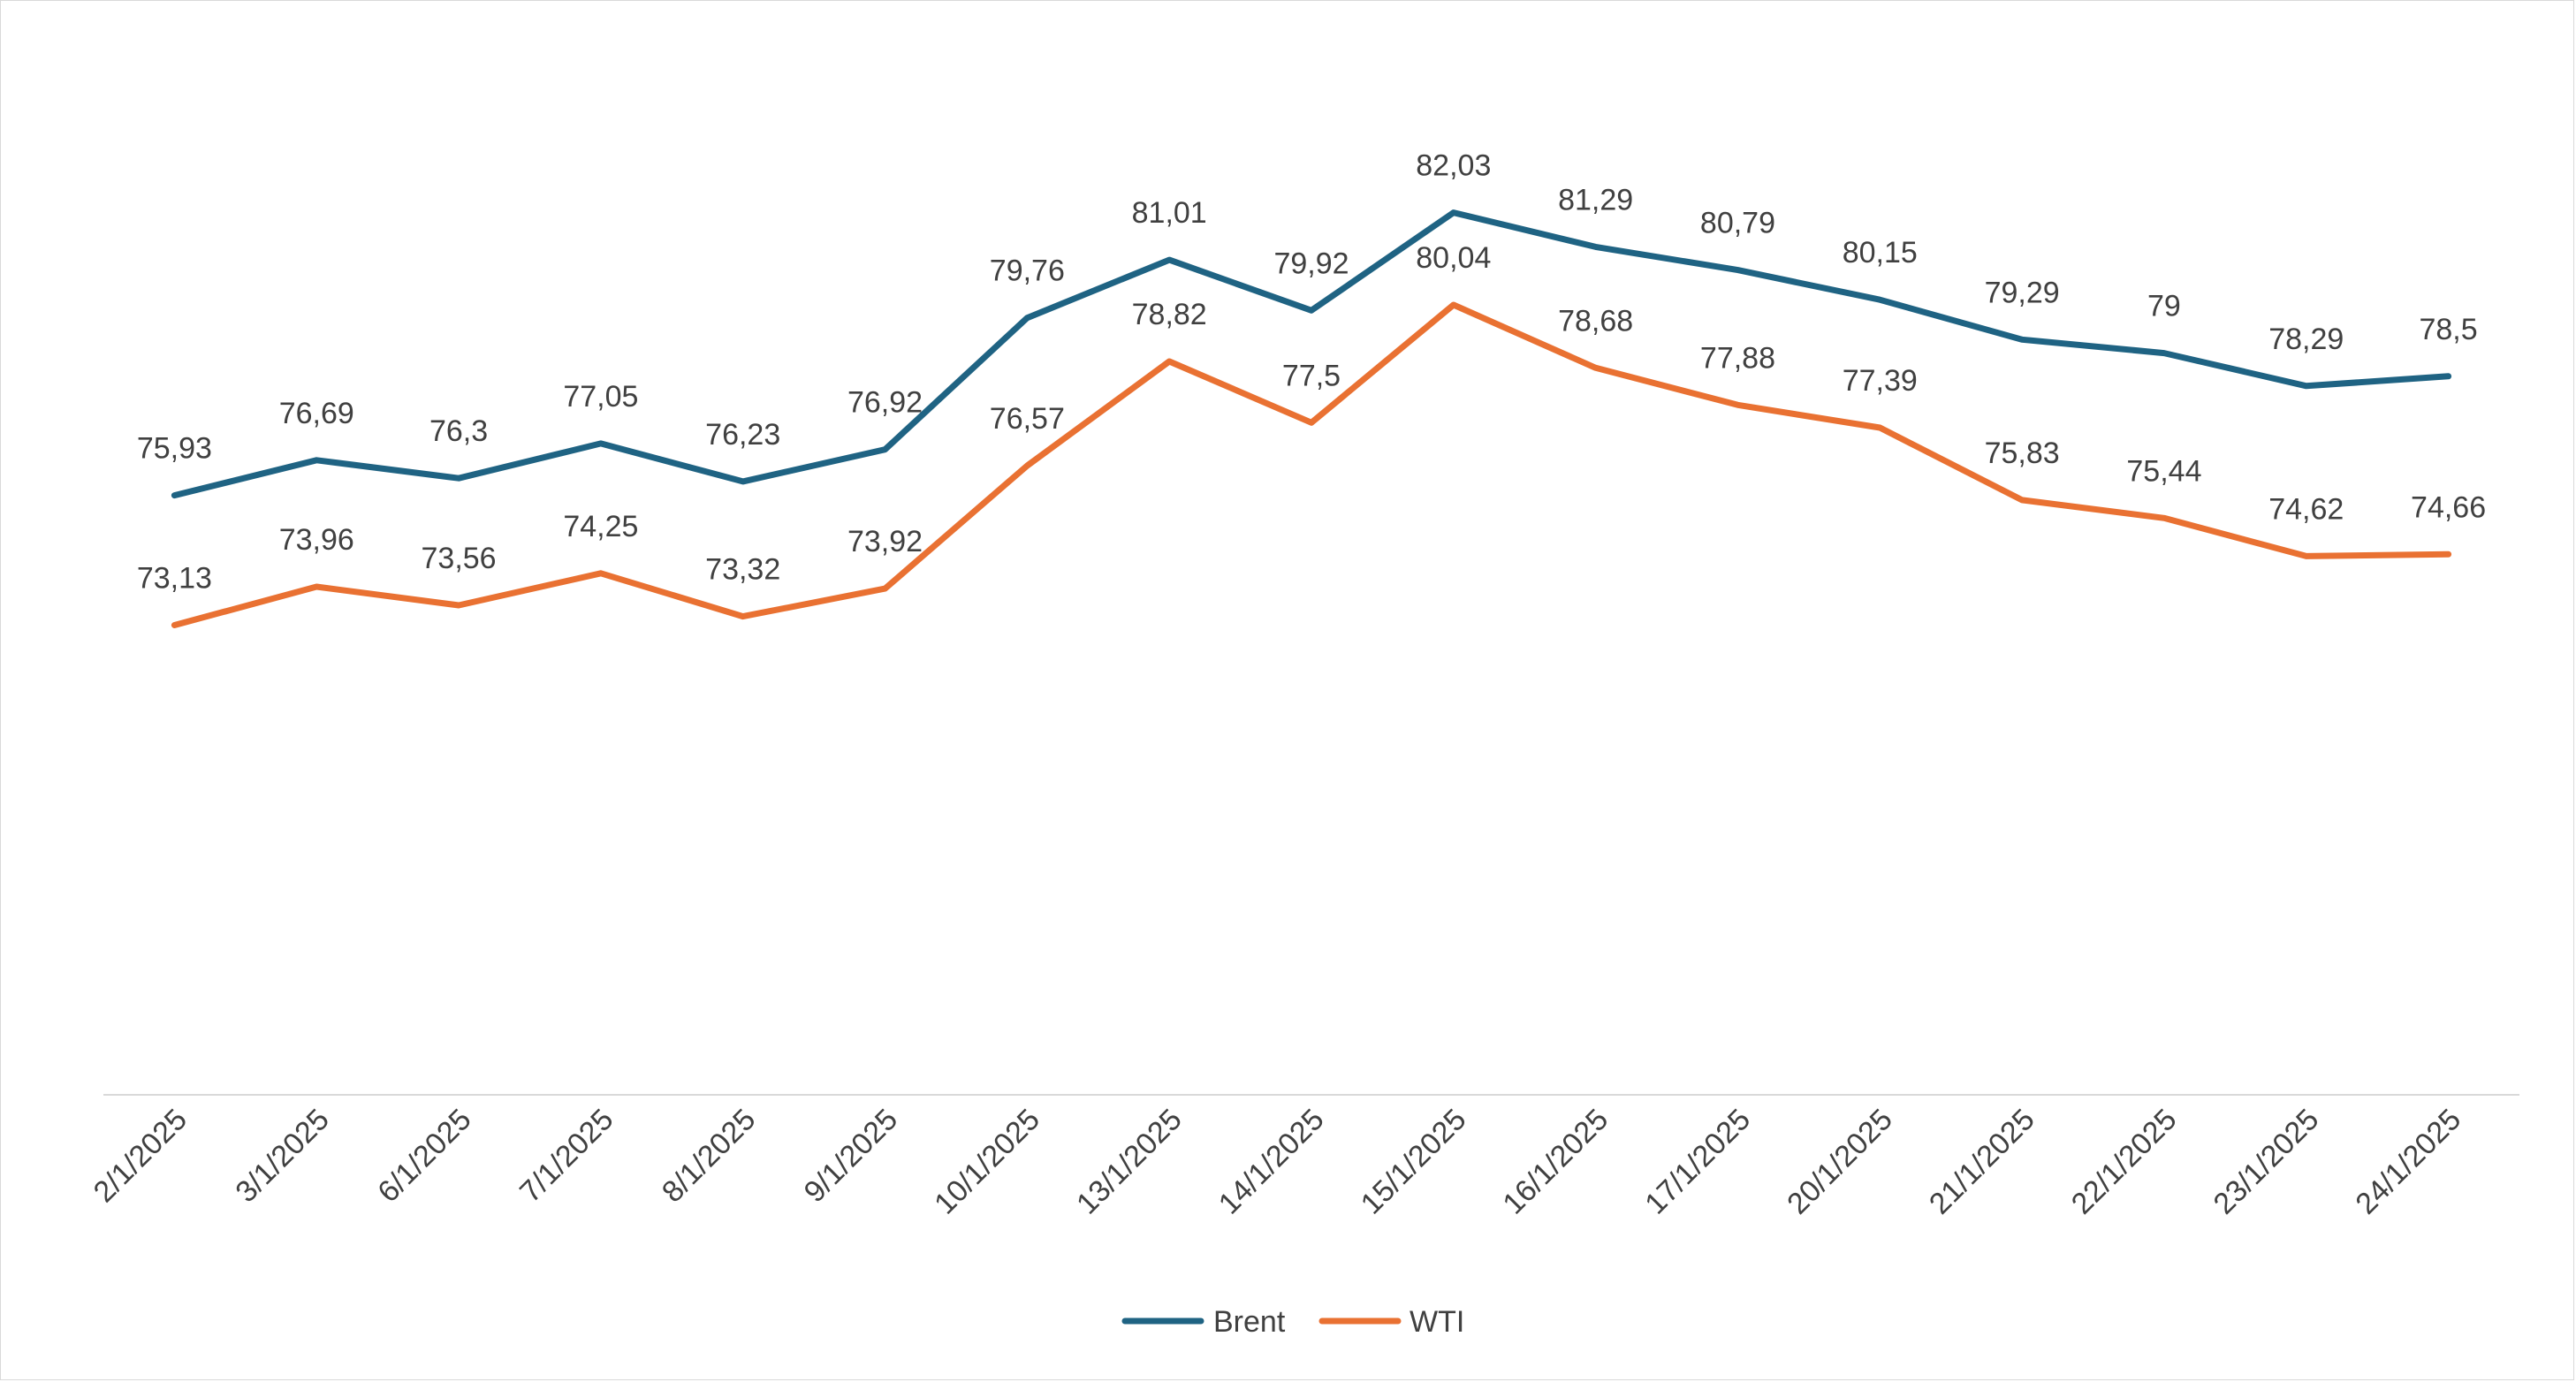 This screenshot has height=1382, width=2576. I want to click on brent-data-label: 77,05, so click(600, 397).